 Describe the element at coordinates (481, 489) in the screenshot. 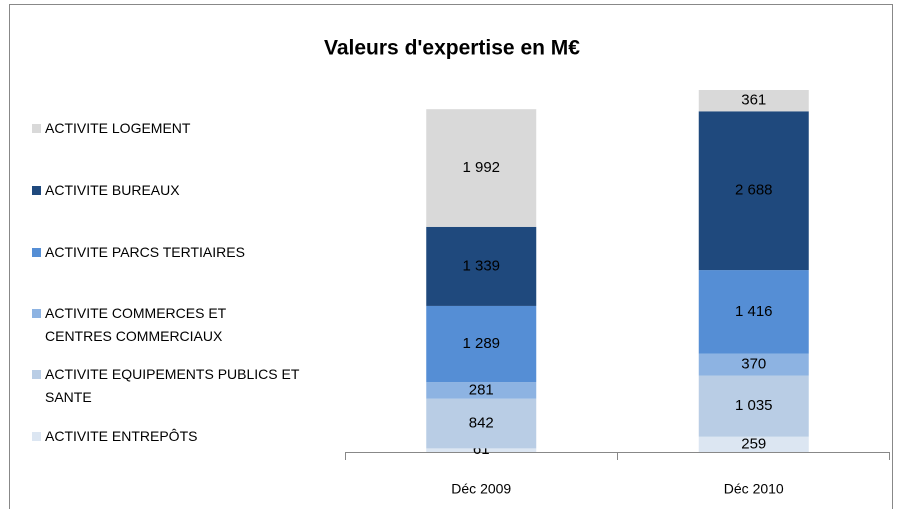

I see `x-tick-label: Déc 2009` at that location.